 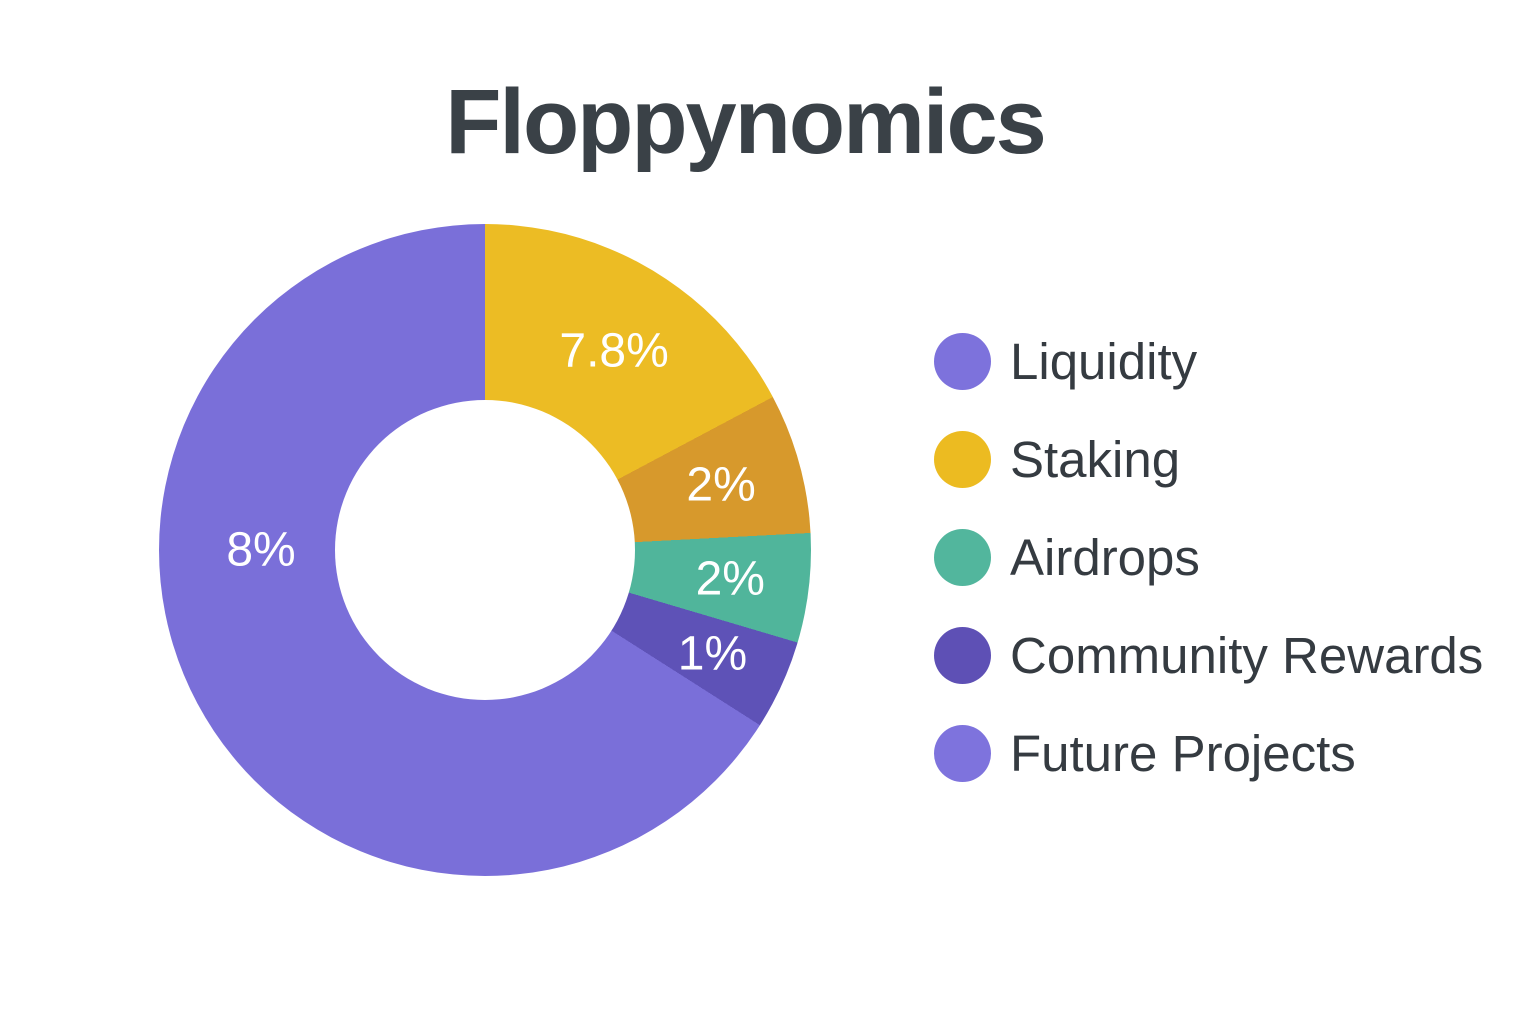 What do you see at coordinates (614, 351) in the screenshot?
I see `slice-label-yellow: 7.8%` at bounding box center [614, 351].